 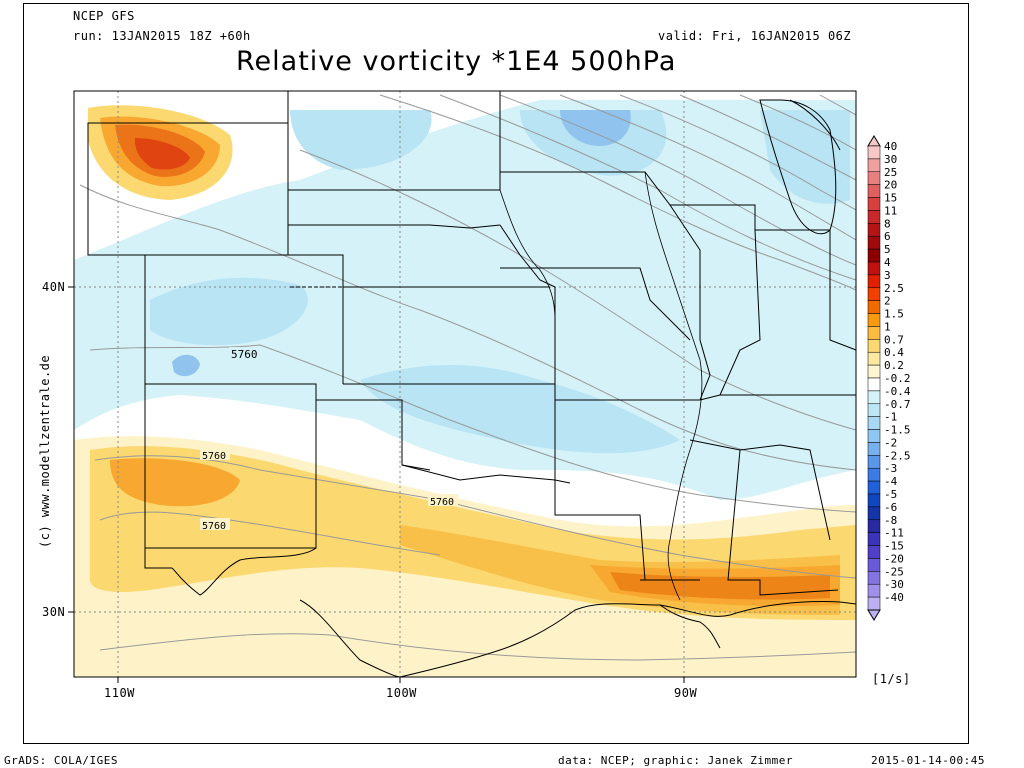 I want to click on colorbar-level-label: 11, so click(x=890, y=210).